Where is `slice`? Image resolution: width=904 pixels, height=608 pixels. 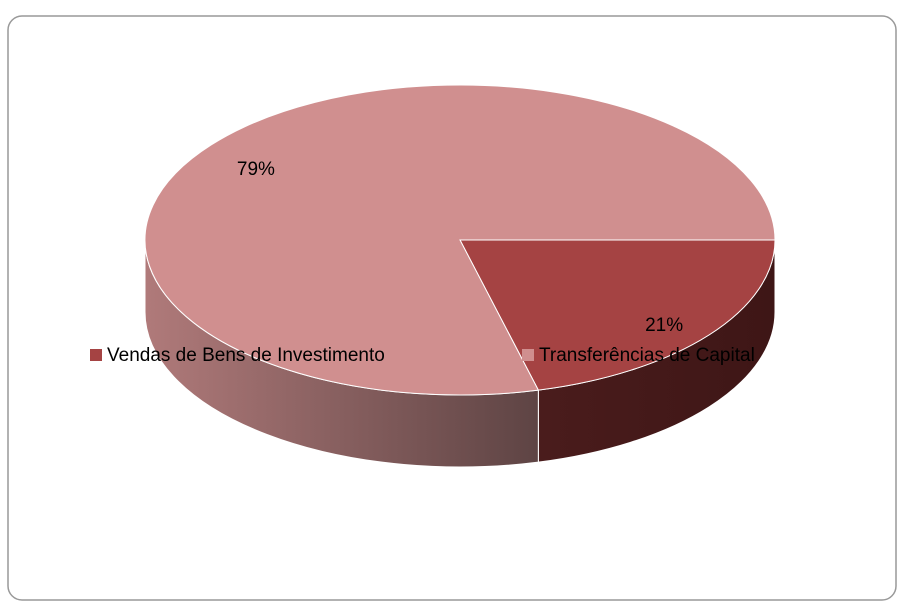 slice is located at coordinates (617, 315).